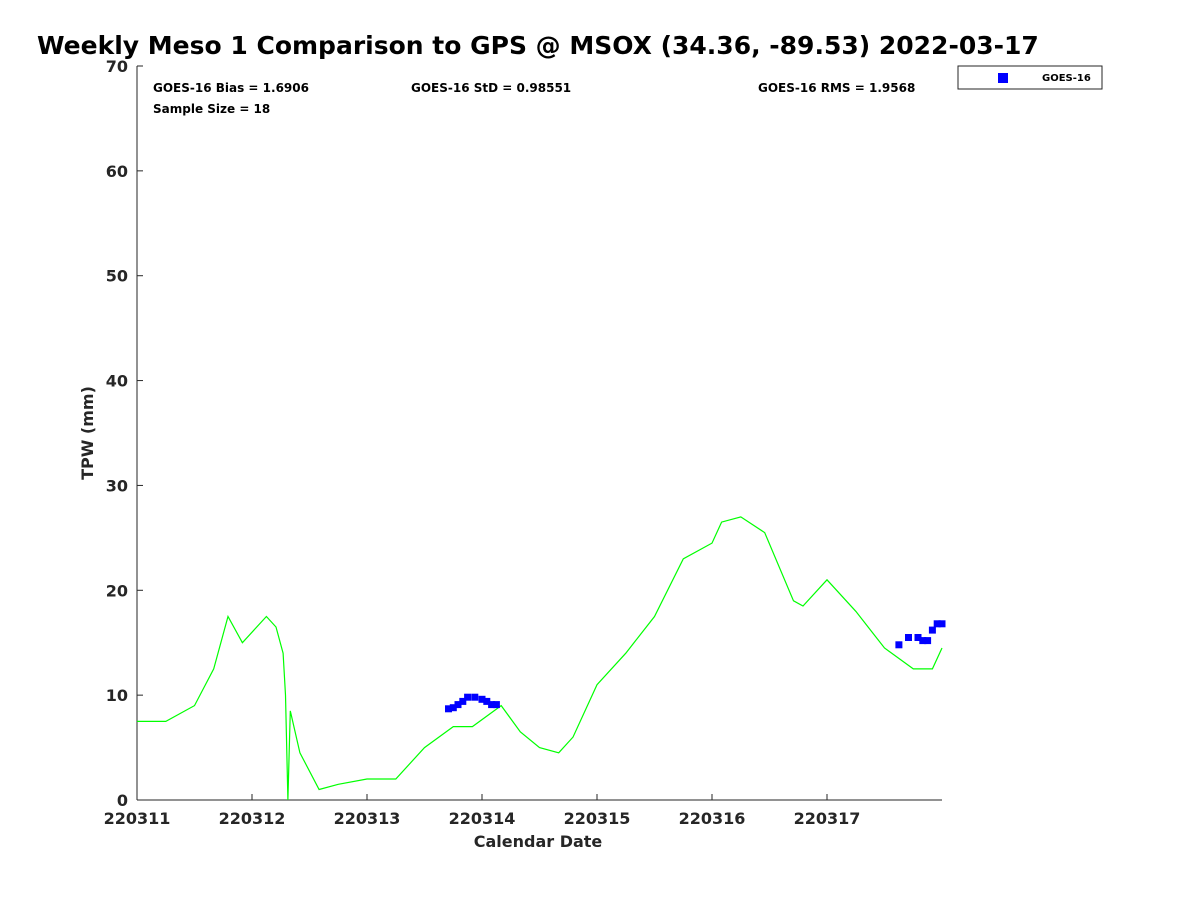 The width and height of the screenshot is (1200, 900). I want to click on x-tick-label: 220313, so click(367, 818).